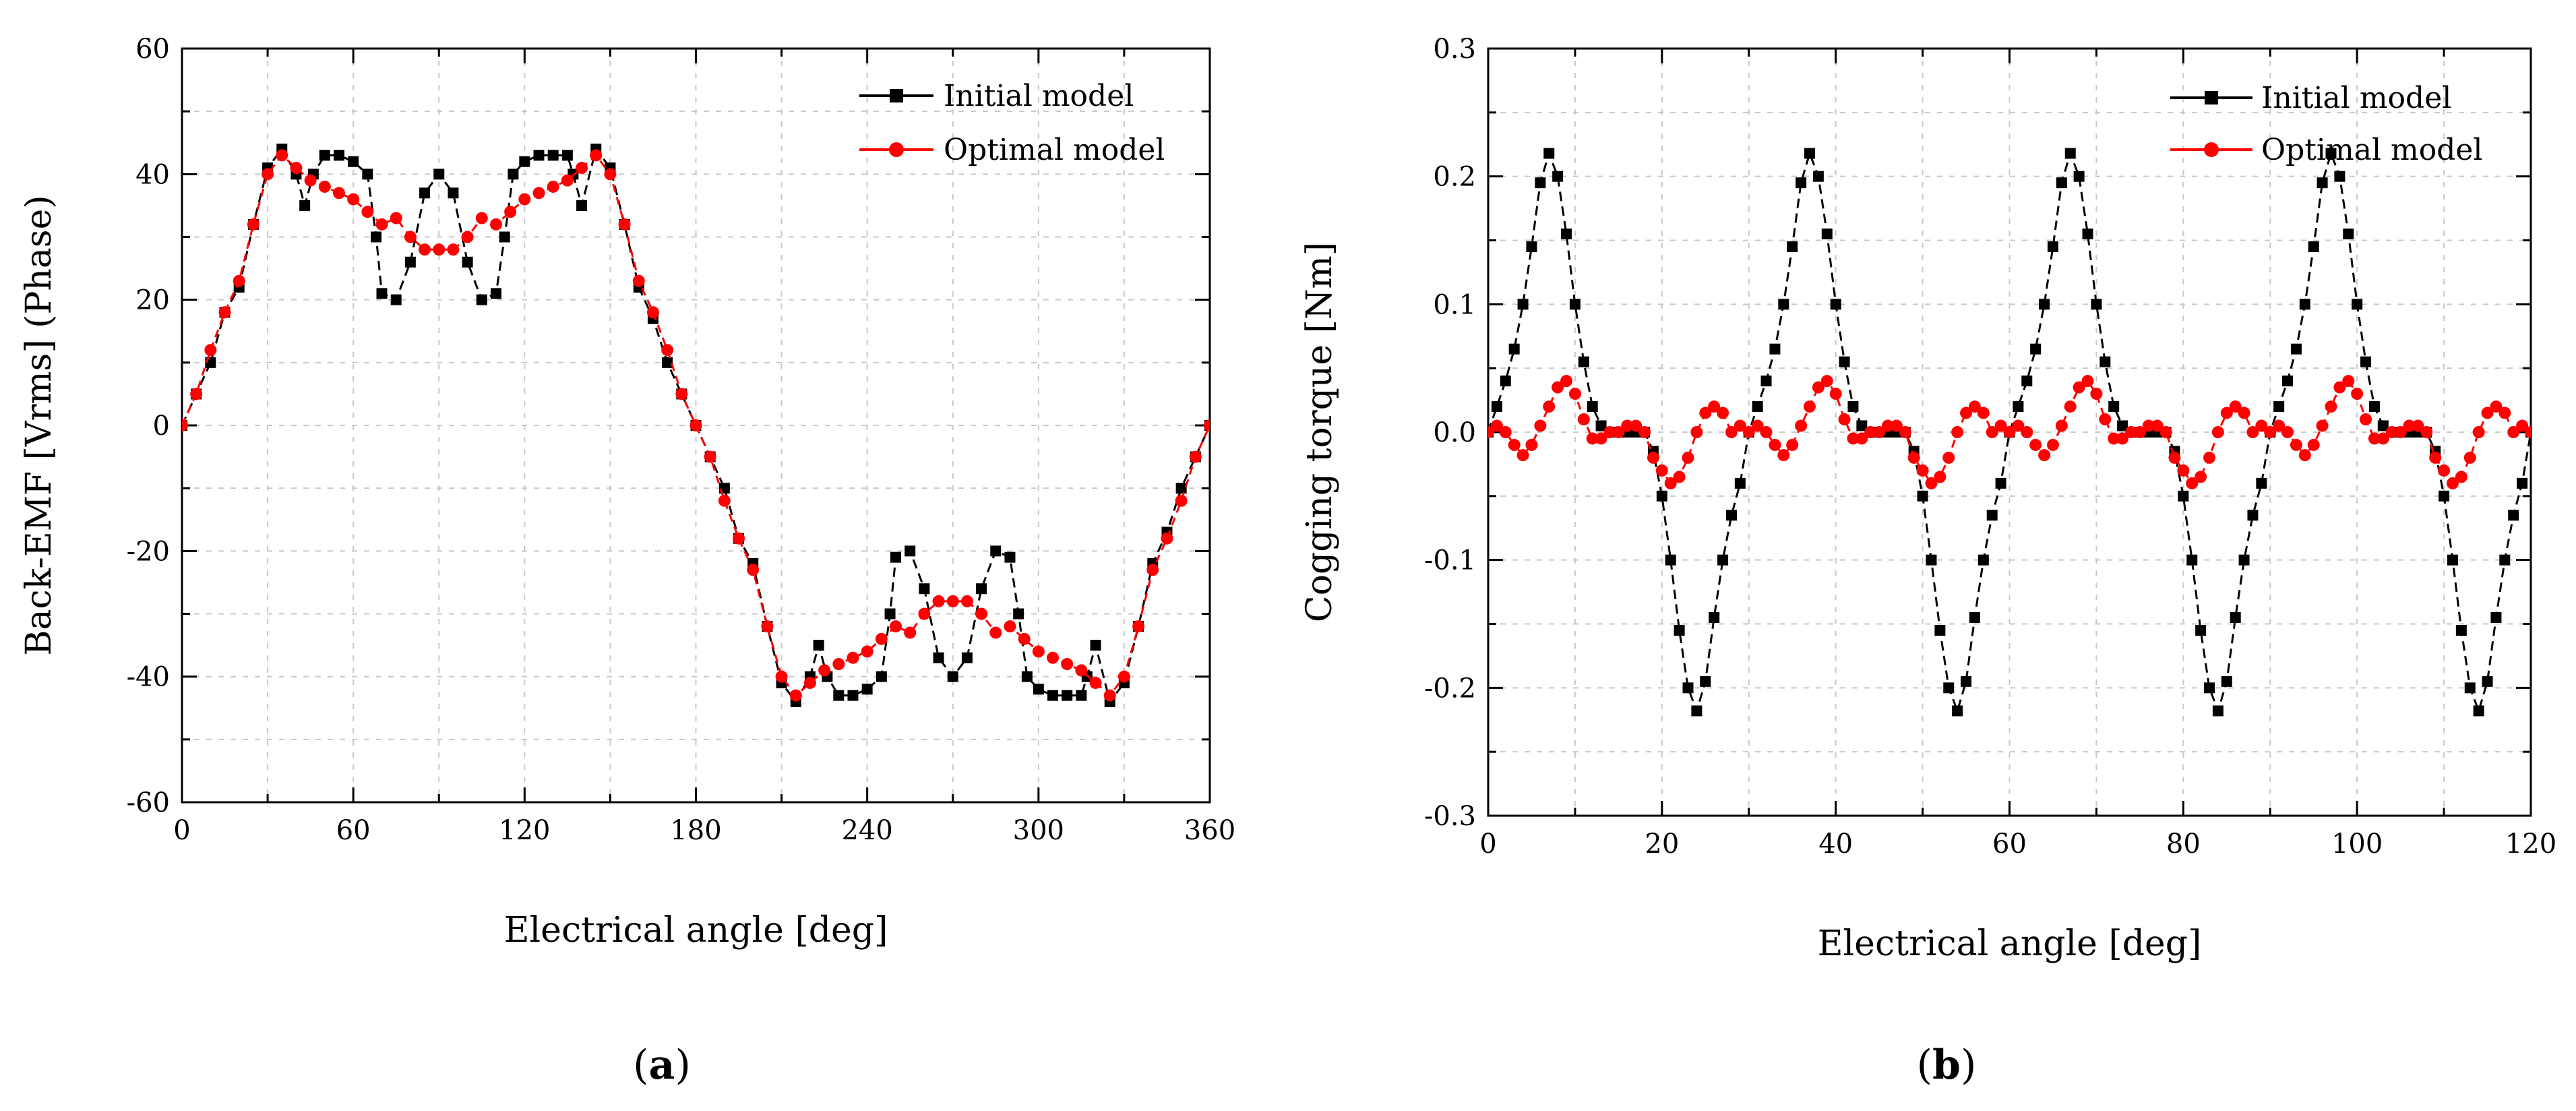 Image resolution: width=2576 pixels, height=1111 pixels. I want to click on y-axis-title: Back-EMF [Vrms] (Phase), so click(39, 425).